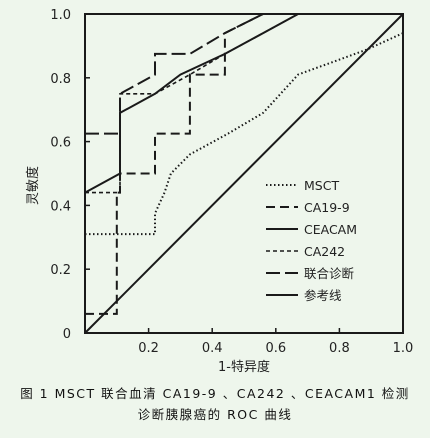 This screenshot has height=438, width=430. Describe the element at coordinates (60, 79) in the screenshot. I see `y-tick-label: 0.8` at that location.